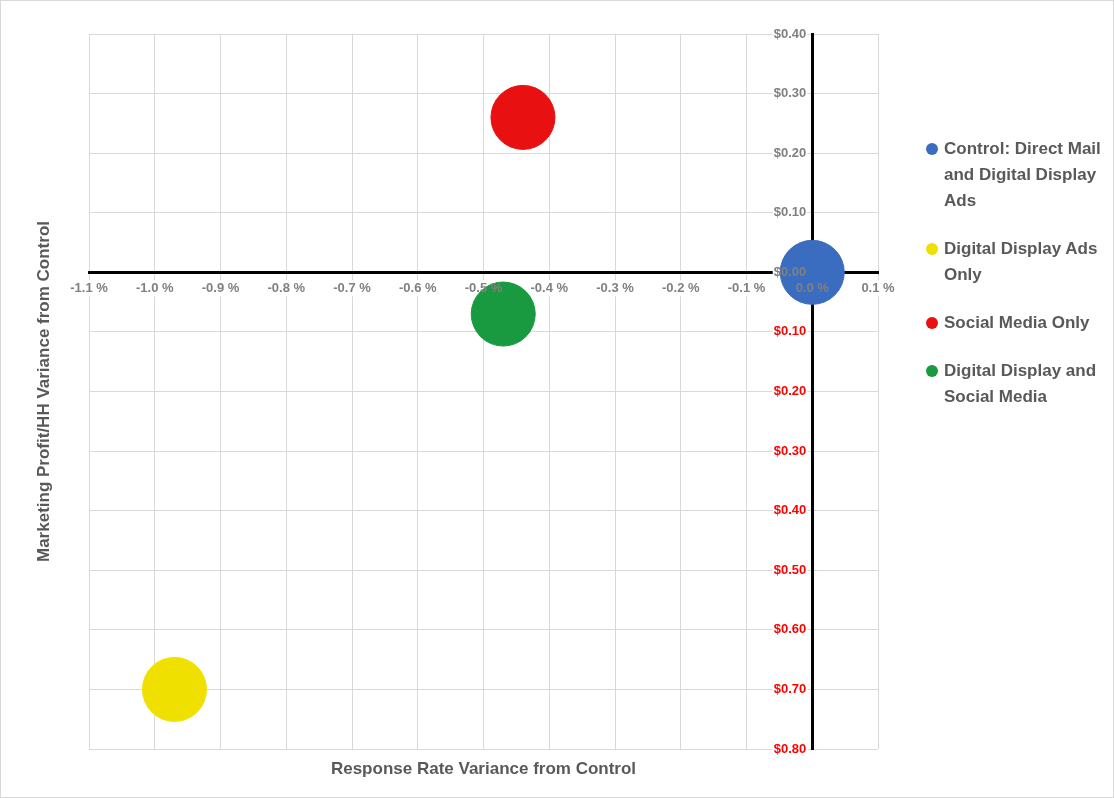 The image size is (1114, 798). Describe the element at coordinates (1023, 175) in the screenshot. I see `legend-label: Control: Direct Mail and Digital Display Ads` at that location.